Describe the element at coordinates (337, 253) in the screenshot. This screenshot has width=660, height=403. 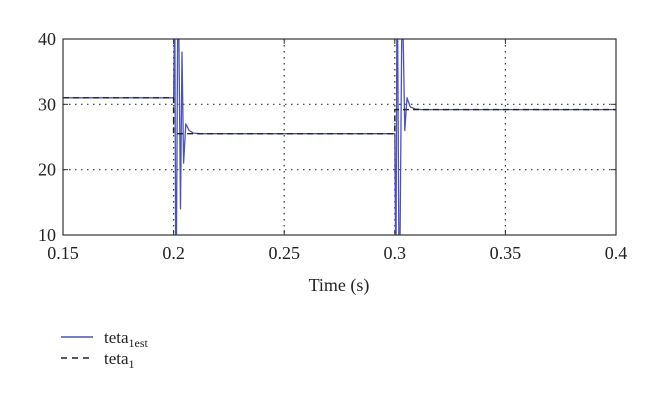
I see `x-tick-labels: 0.15 0.2 0.25 0.3 0.35 0.4` at that location.